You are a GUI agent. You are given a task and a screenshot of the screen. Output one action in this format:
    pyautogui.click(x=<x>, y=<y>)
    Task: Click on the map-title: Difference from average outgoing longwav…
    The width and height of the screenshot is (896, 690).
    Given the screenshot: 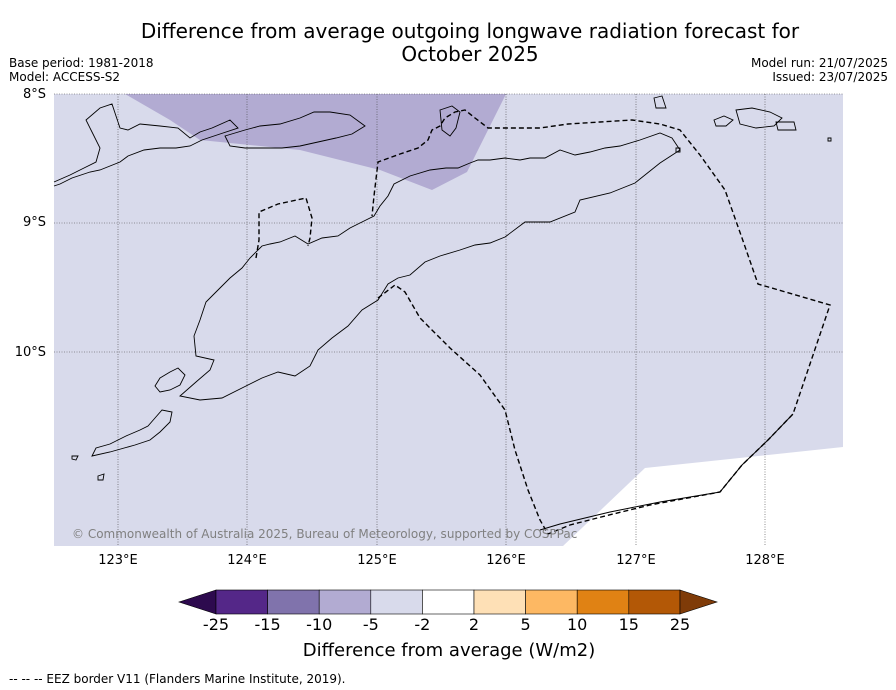 What is the action you would take?
    pyautogui.click(x=470, y=42)
    